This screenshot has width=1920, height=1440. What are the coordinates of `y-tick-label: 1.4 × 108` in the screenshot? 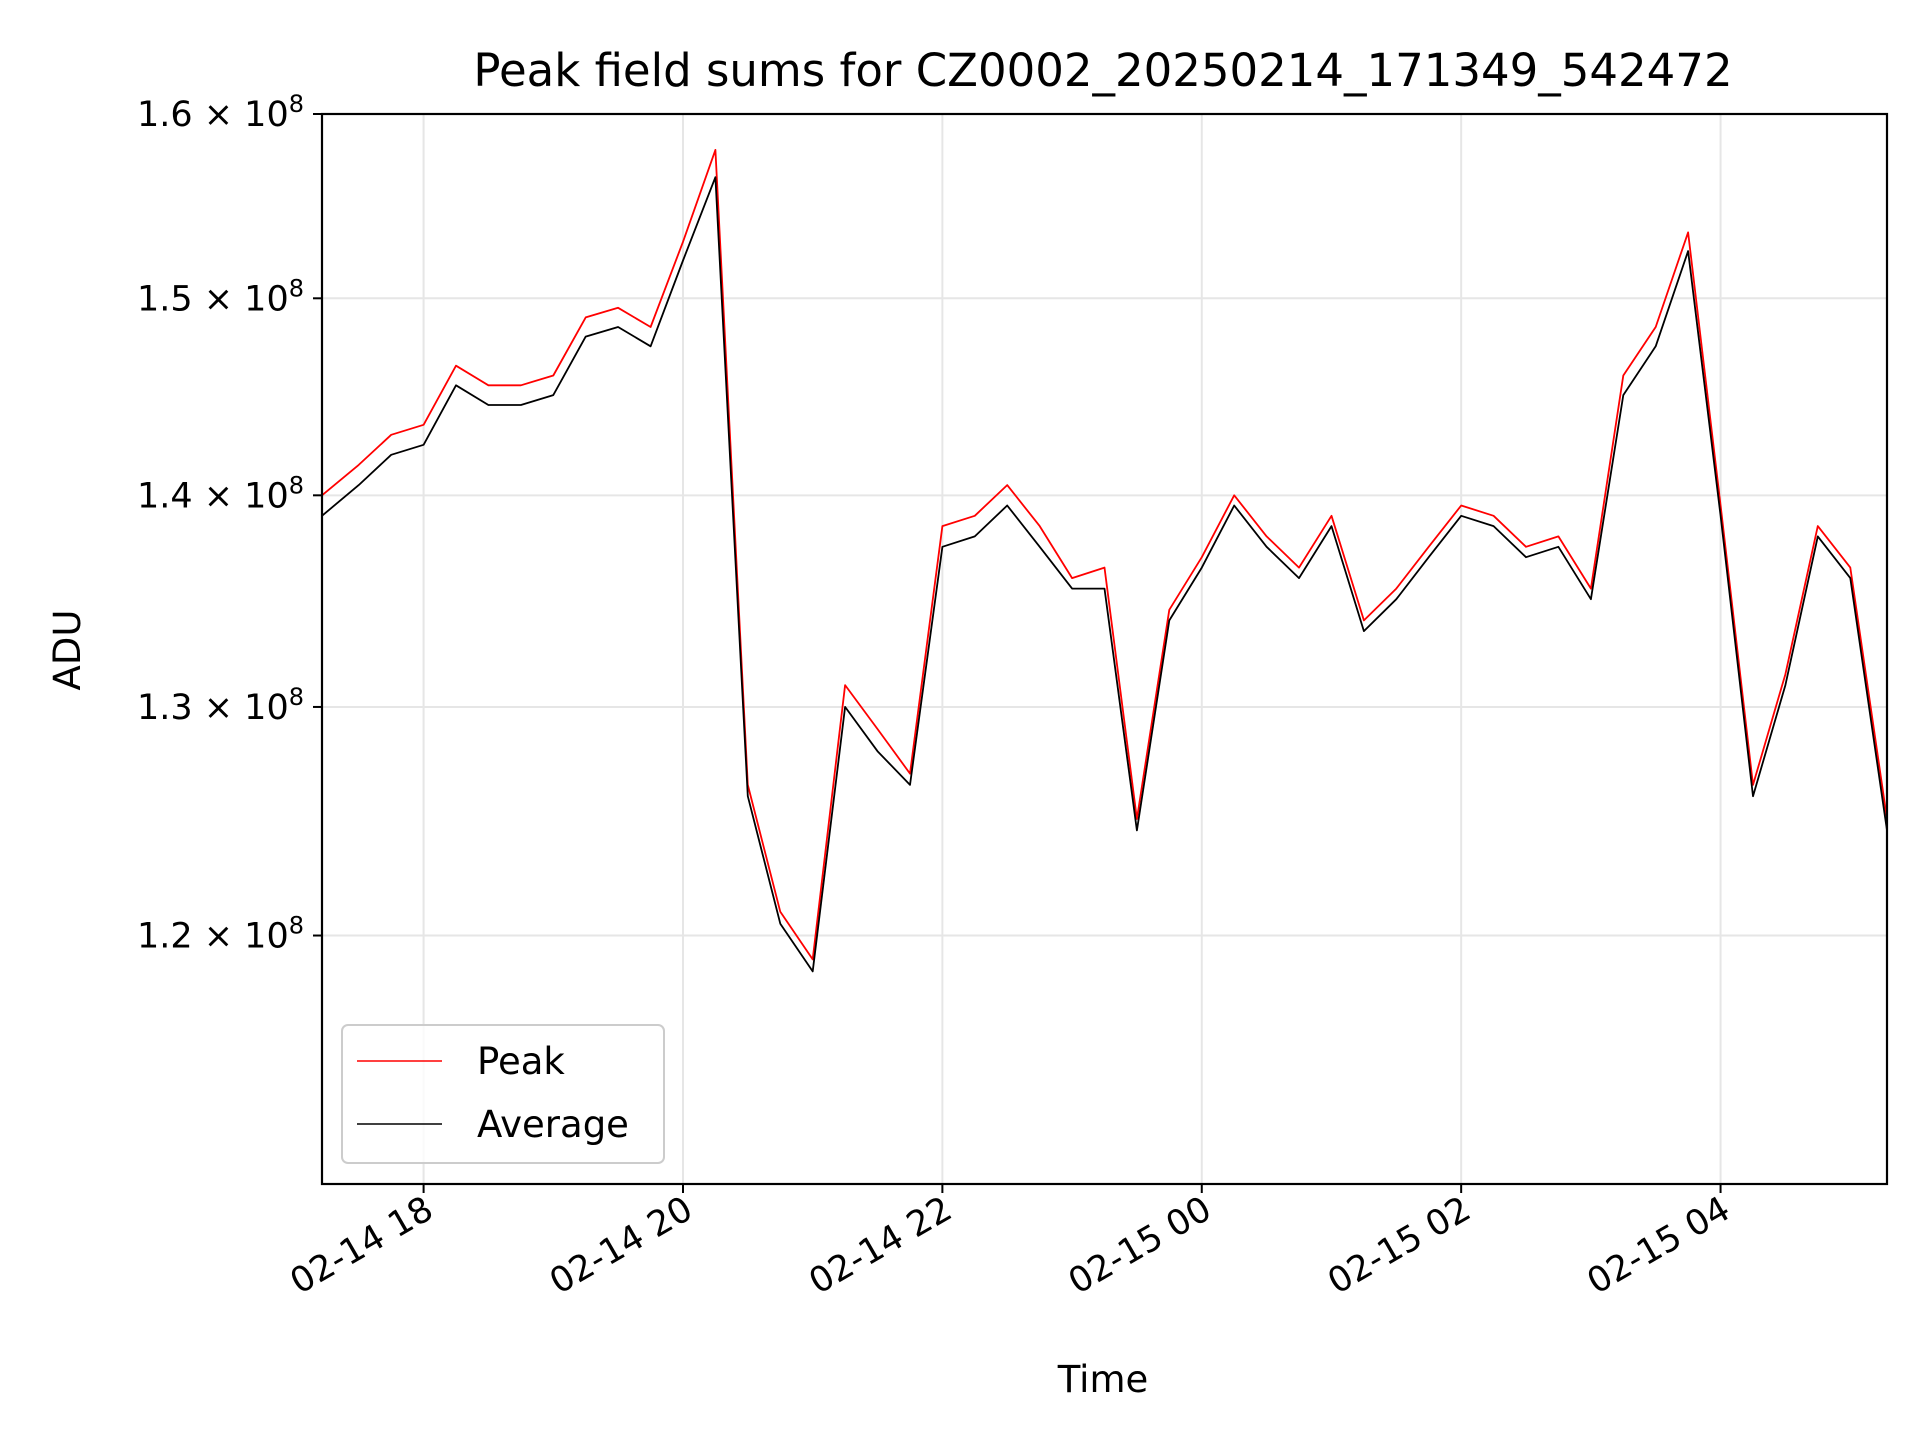 It's located at (220, 493).